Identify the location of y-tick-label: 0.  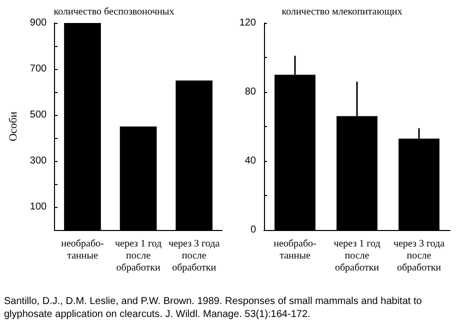
(253, 230).